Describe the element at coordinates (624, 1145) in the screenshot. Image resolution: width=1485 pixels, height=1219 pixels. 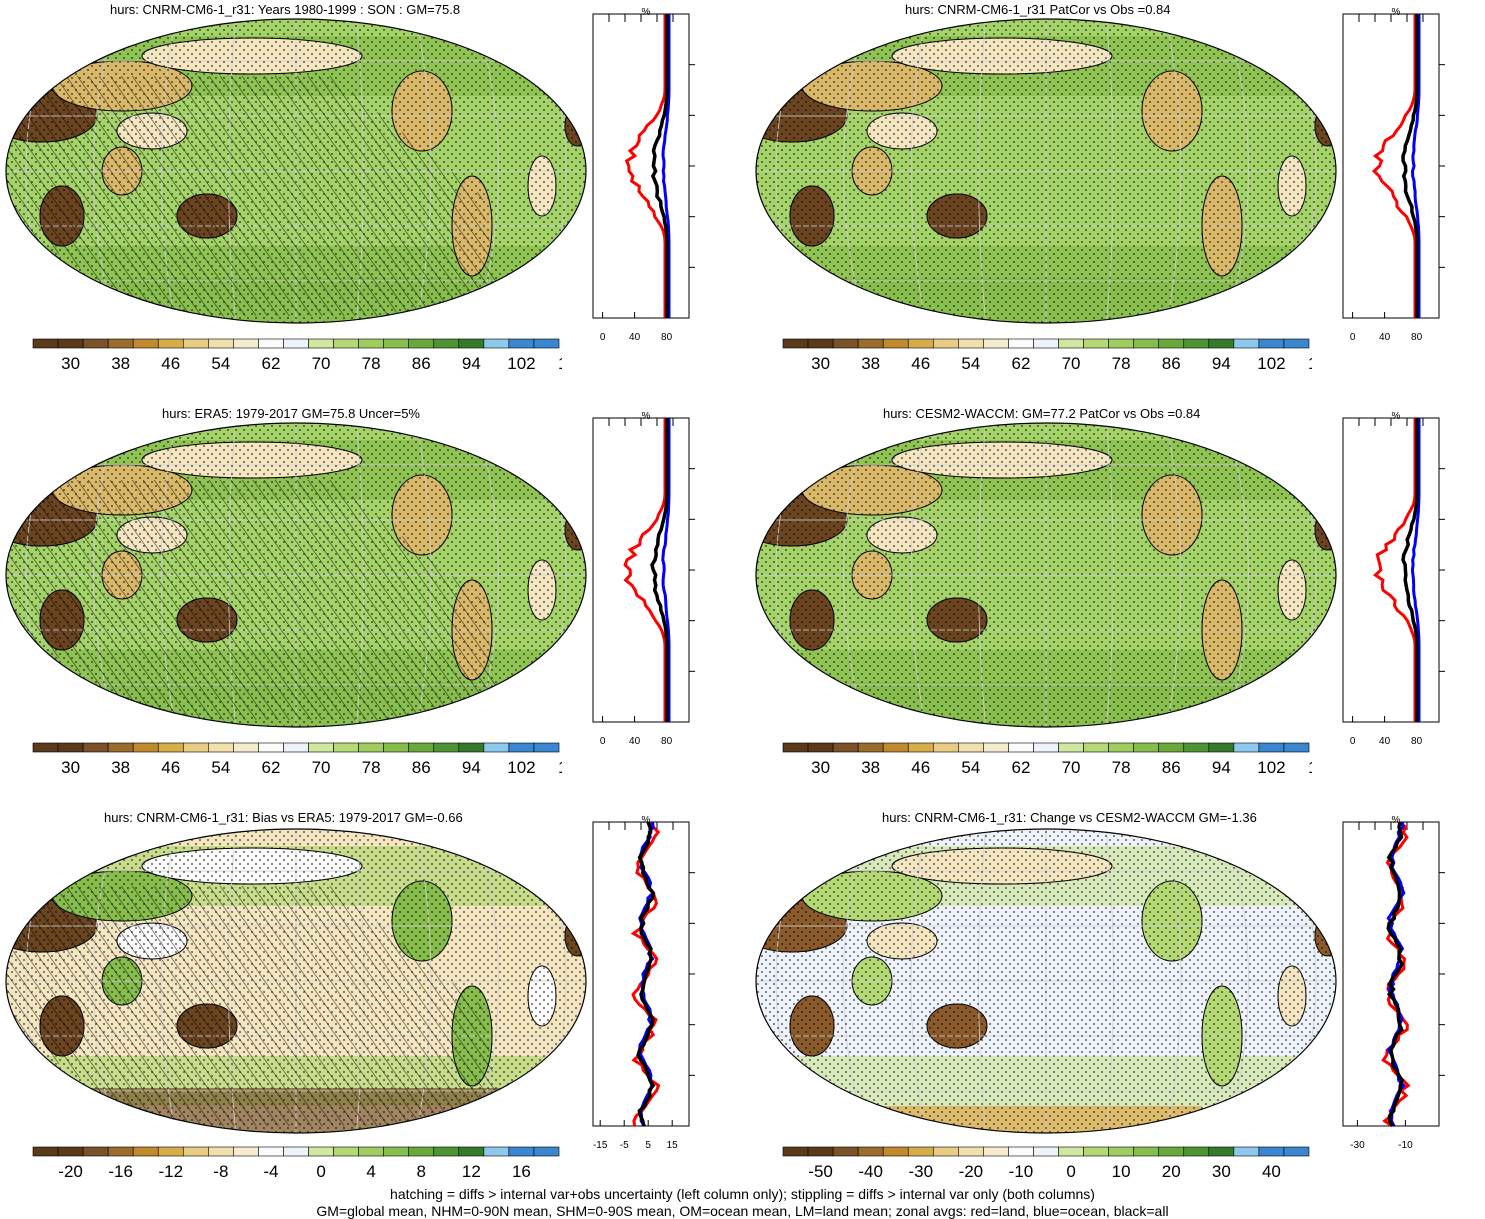
I see `x-tick-label: -5` at that location.